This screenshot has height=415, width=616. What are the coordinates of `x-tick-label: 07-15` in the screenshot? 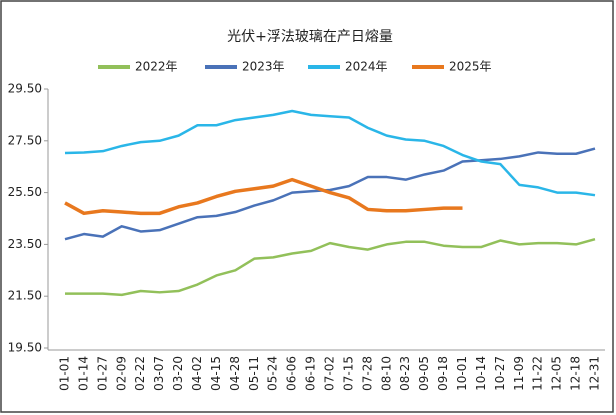 It's located at (348, 373).